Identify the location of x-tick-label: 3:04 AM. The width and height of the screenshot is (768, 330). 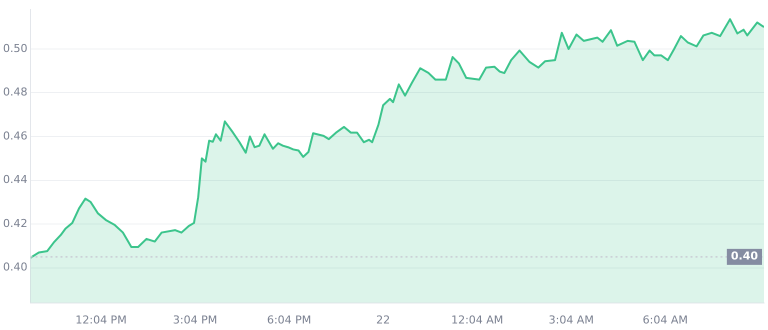
(571, 319).